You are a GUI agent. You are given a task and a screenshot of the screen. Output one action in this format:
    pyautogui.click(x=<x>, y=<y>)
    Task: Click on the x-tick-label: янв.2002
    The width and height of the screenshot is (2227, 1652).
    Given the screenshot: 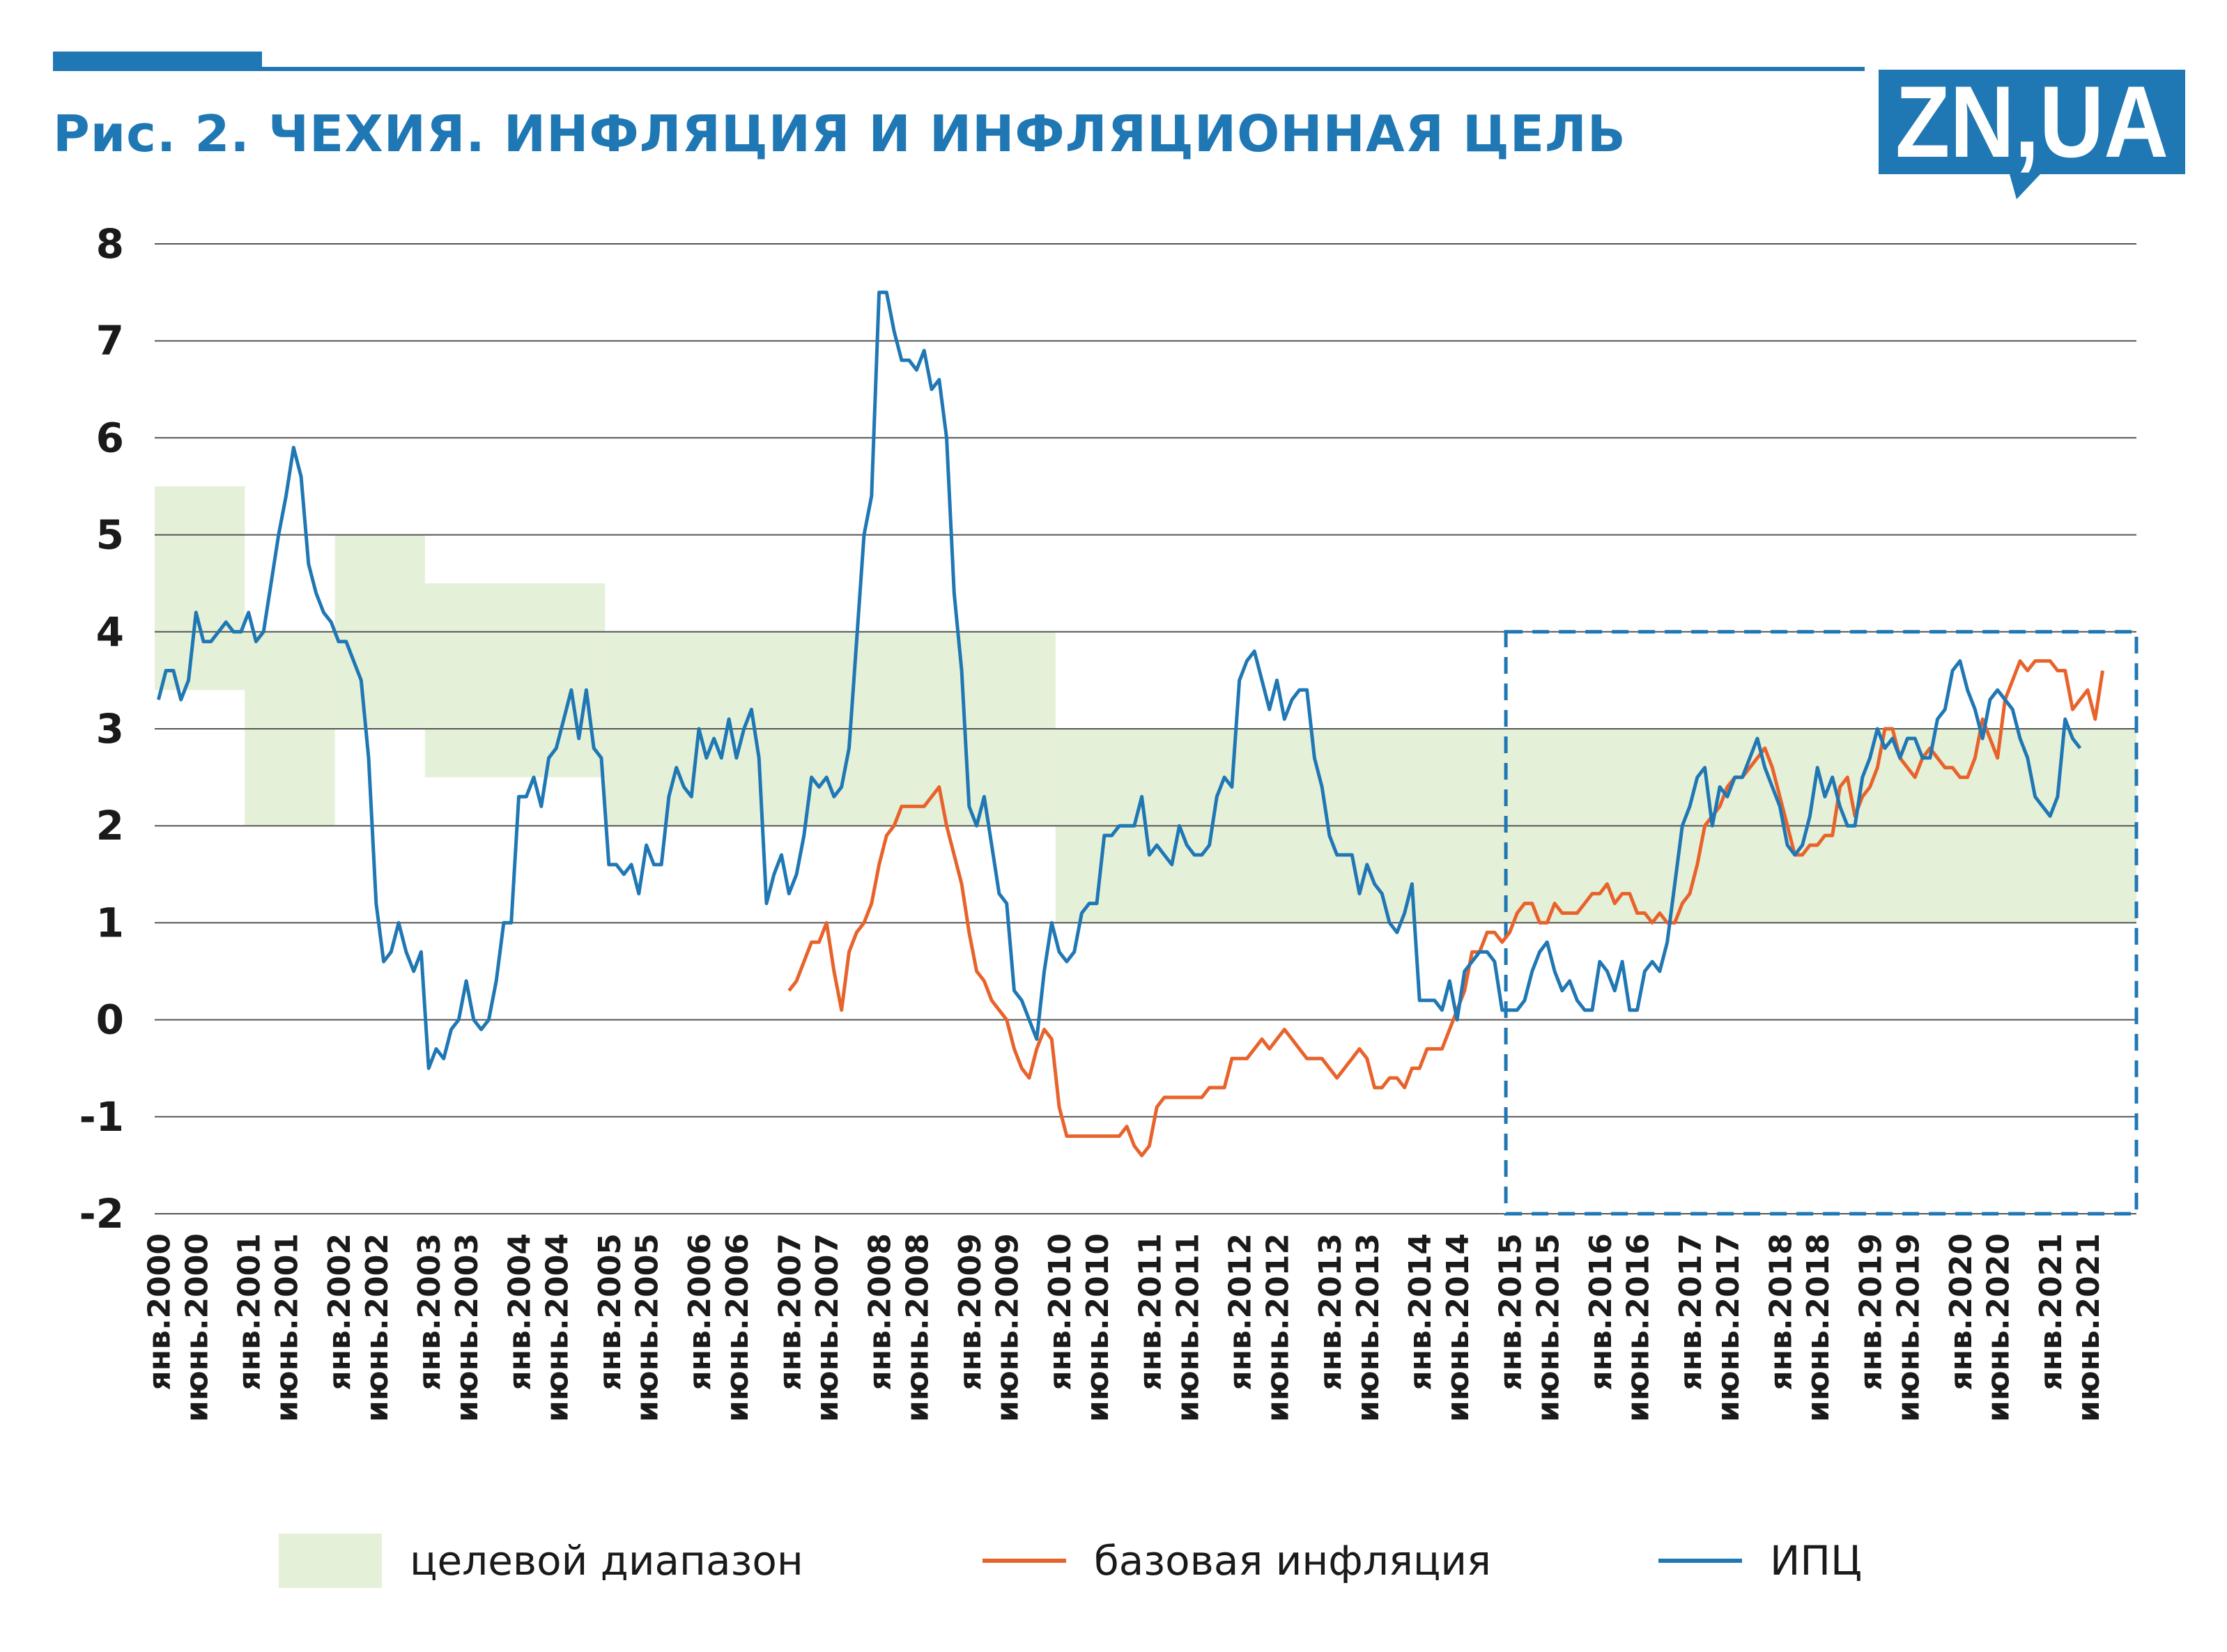 What is the action you would take?
    pyautogui.click(x=339, y=1312)
    